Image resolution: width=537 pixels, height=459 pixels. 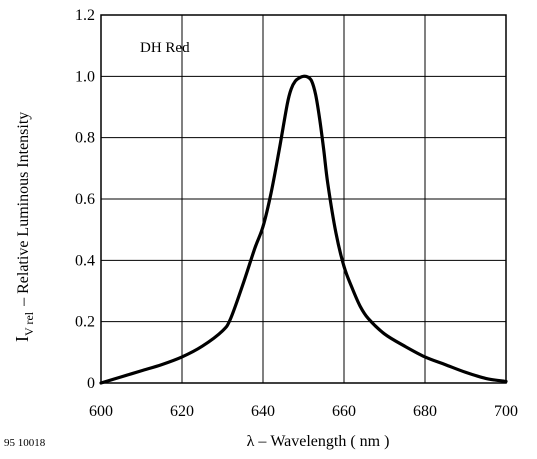 I want to click on chart-annotation: DH Red, so click(x=165, y=48).